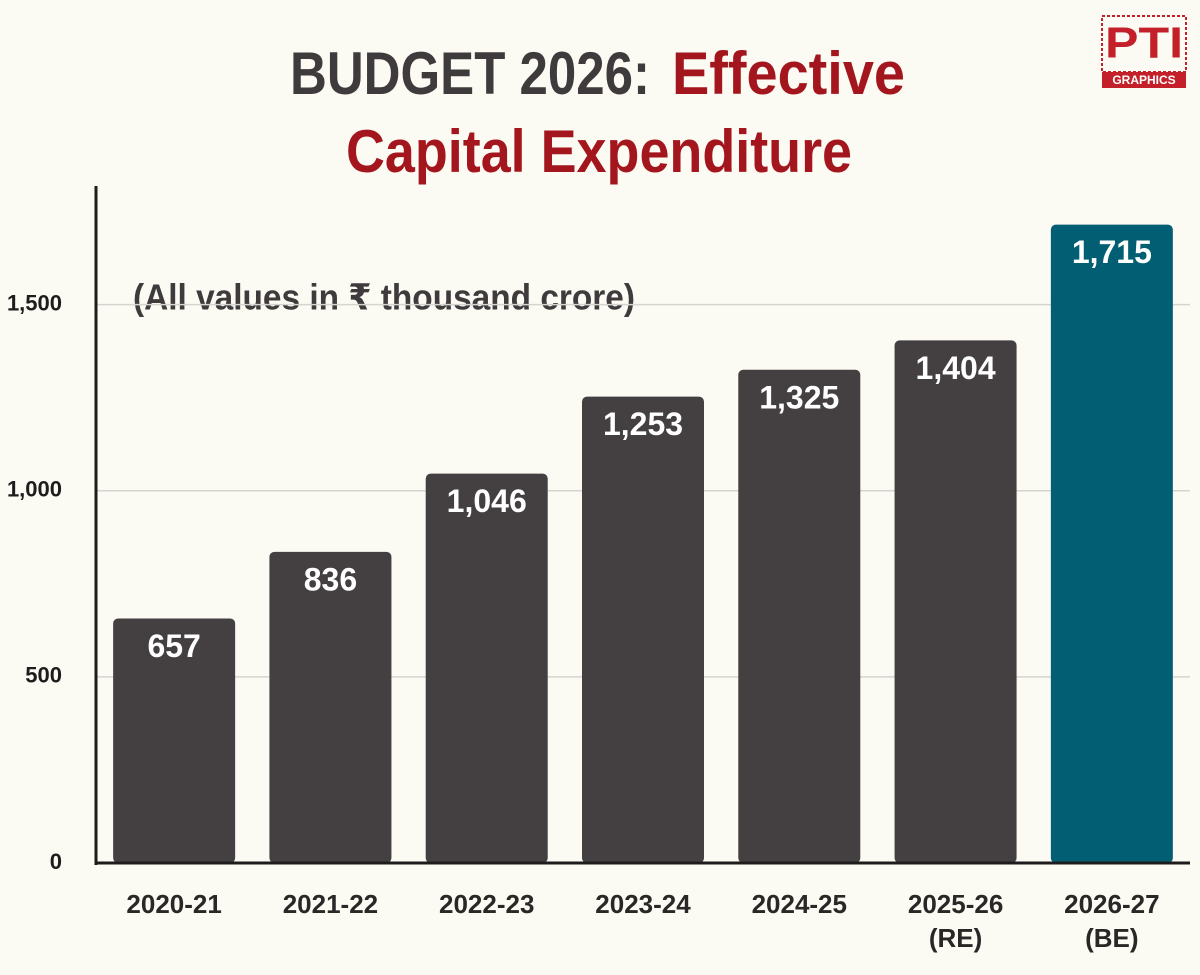  Describe the element at coordinates (173, 904) in the screenshot. I see `x-tick-label: 2020-21` at that location.